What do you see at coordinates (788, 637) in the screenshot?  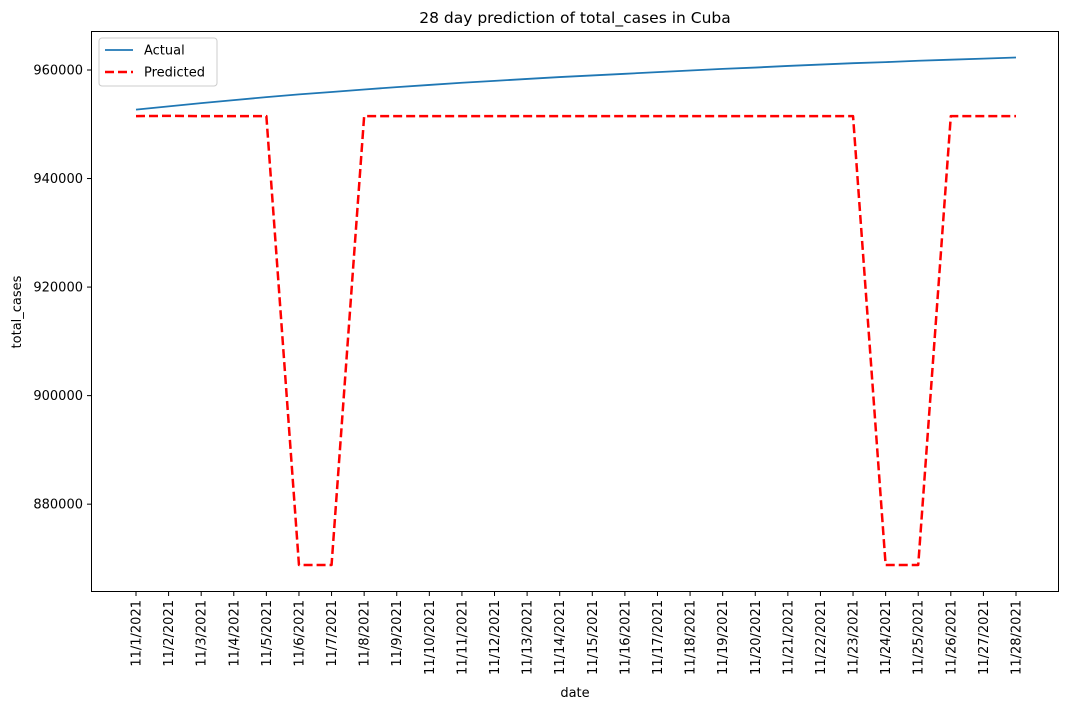 I see `x-tick-label: 11/21/2021` at bounding box center [788, 637].